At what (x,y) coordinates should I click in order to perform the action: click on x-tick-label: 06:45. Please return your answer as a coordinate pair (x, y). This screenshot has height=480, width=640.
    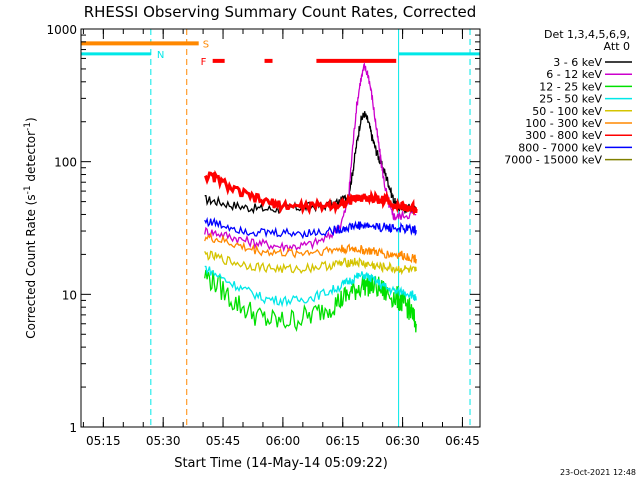
    Looking at the image, I should click on (462, 441).